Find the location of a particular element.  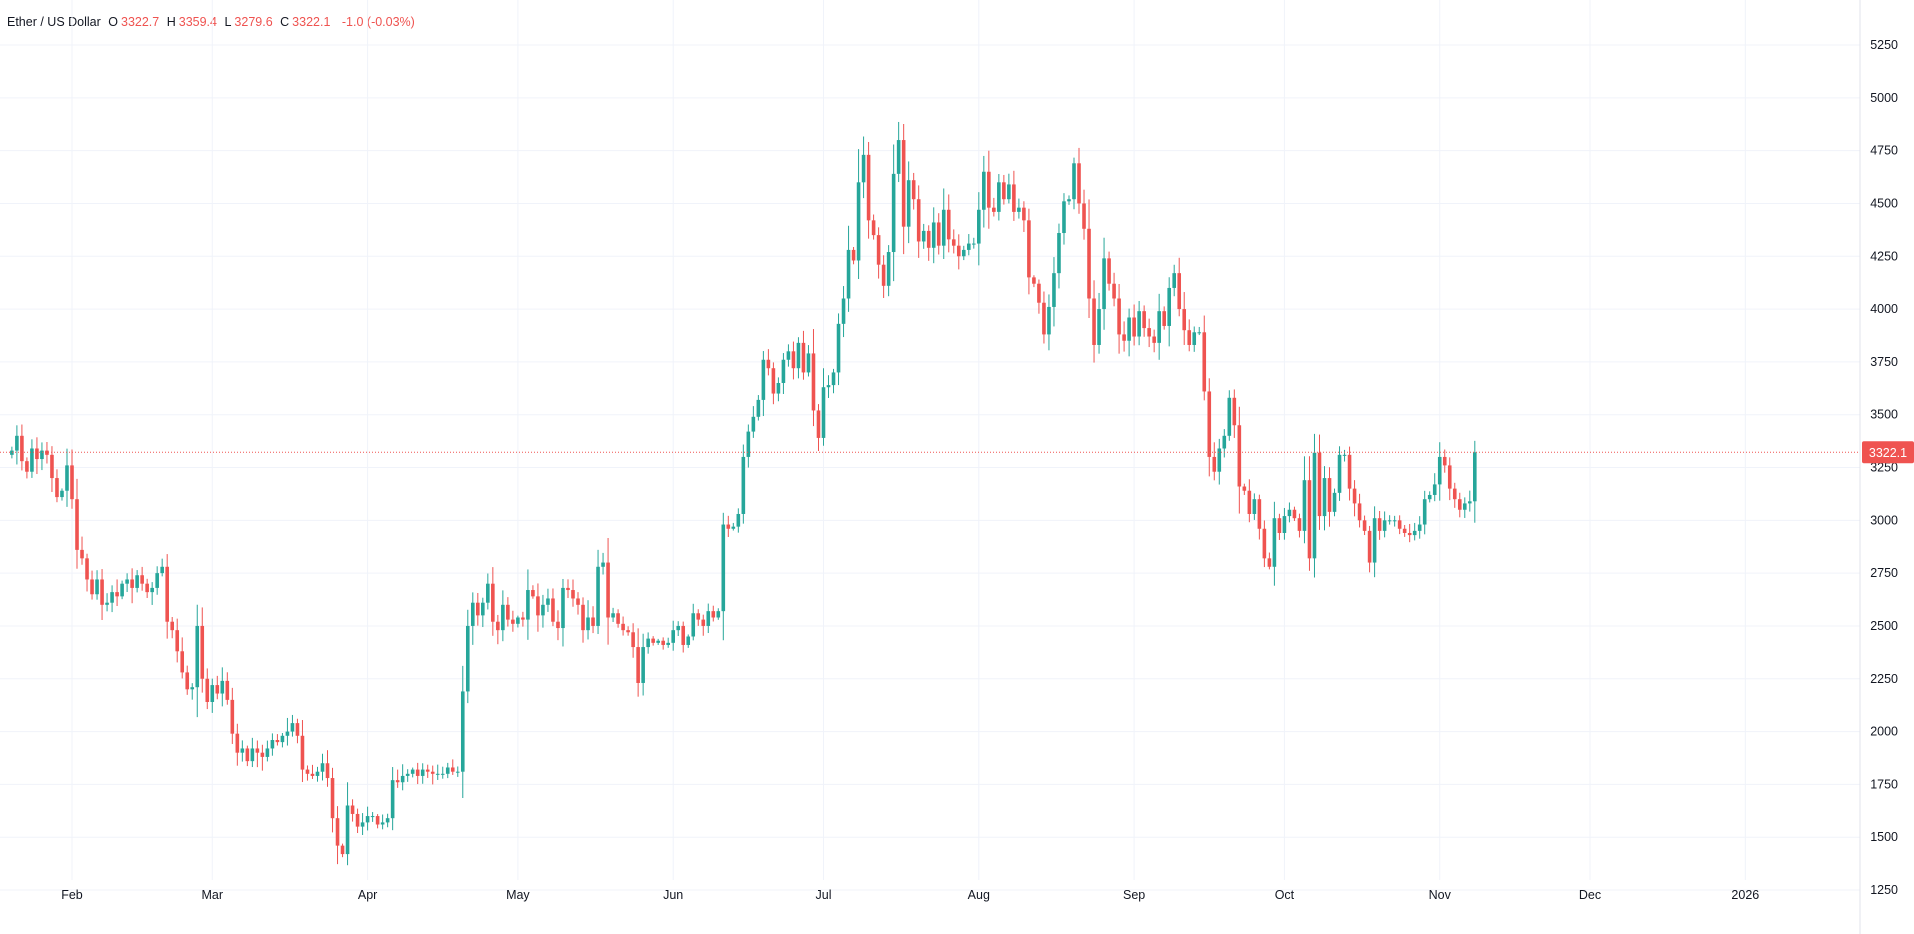

time-tick-label: Sep is located at coordinates (1134, 895).